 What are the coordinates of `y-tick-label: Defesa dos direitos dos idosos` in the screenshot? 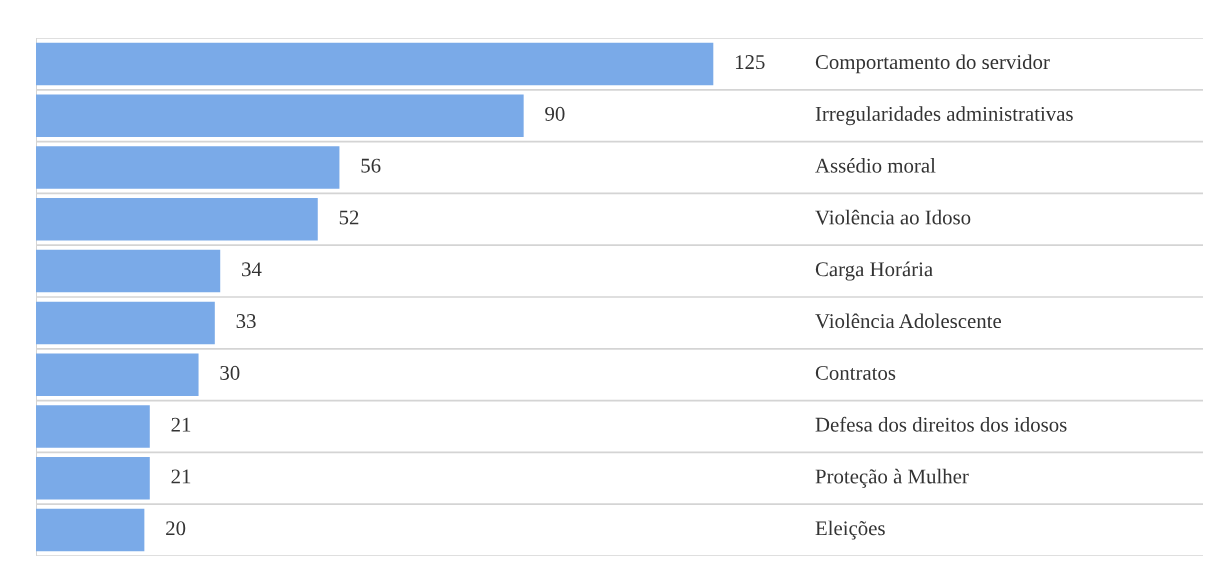 It's located at (941, 424).